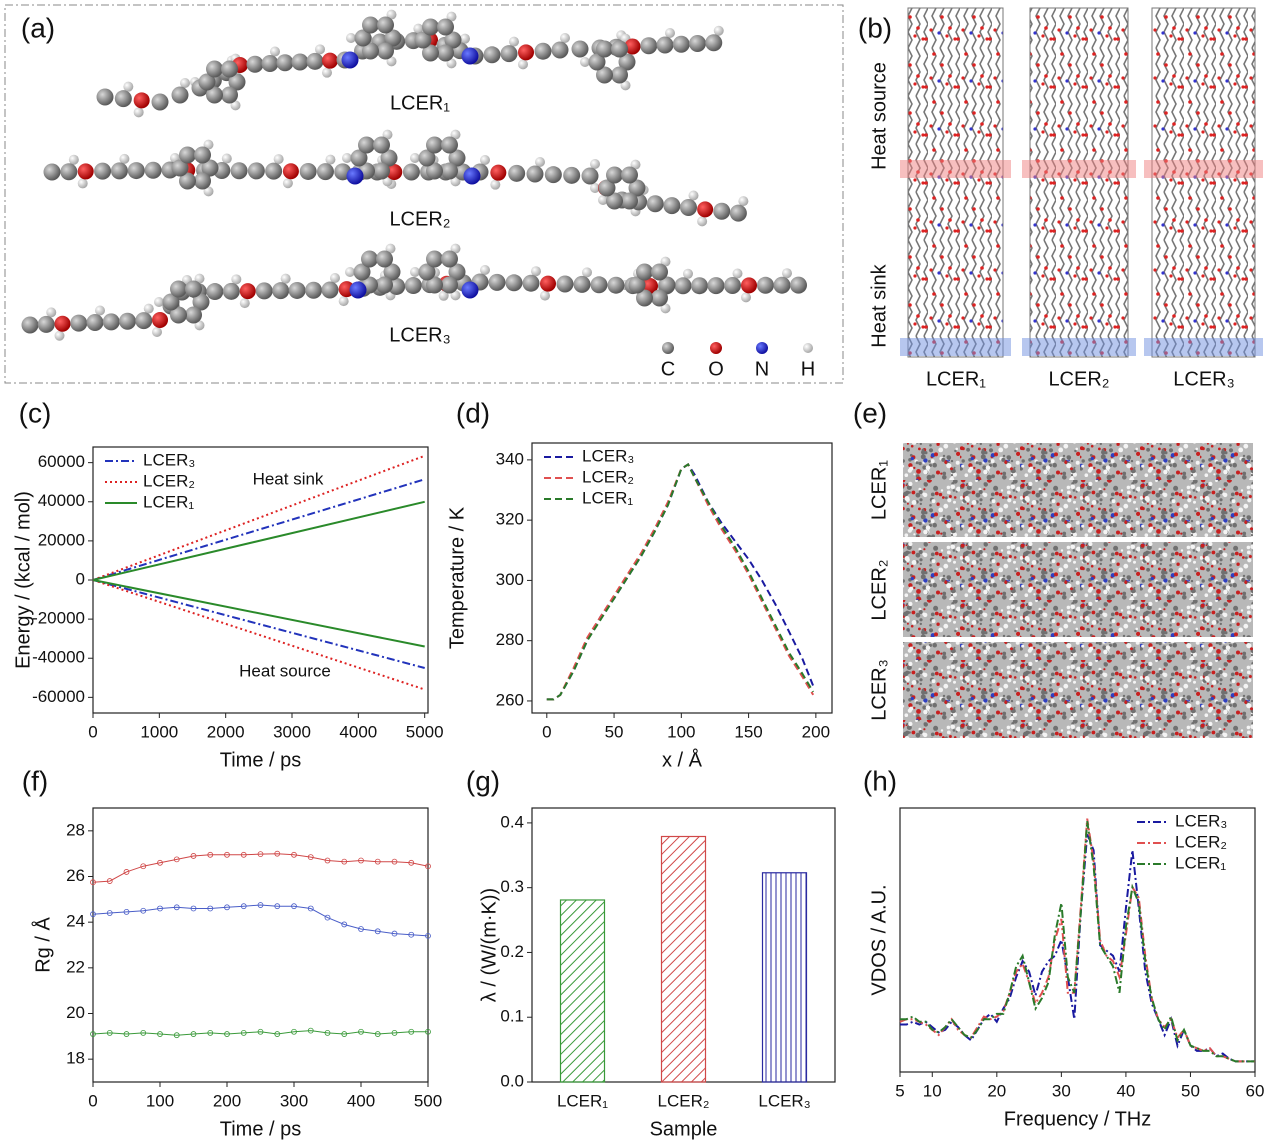  Describe the element at coordinates (512, 821) in the screenshot. I see `y-tick-label: 0.4` at that location.